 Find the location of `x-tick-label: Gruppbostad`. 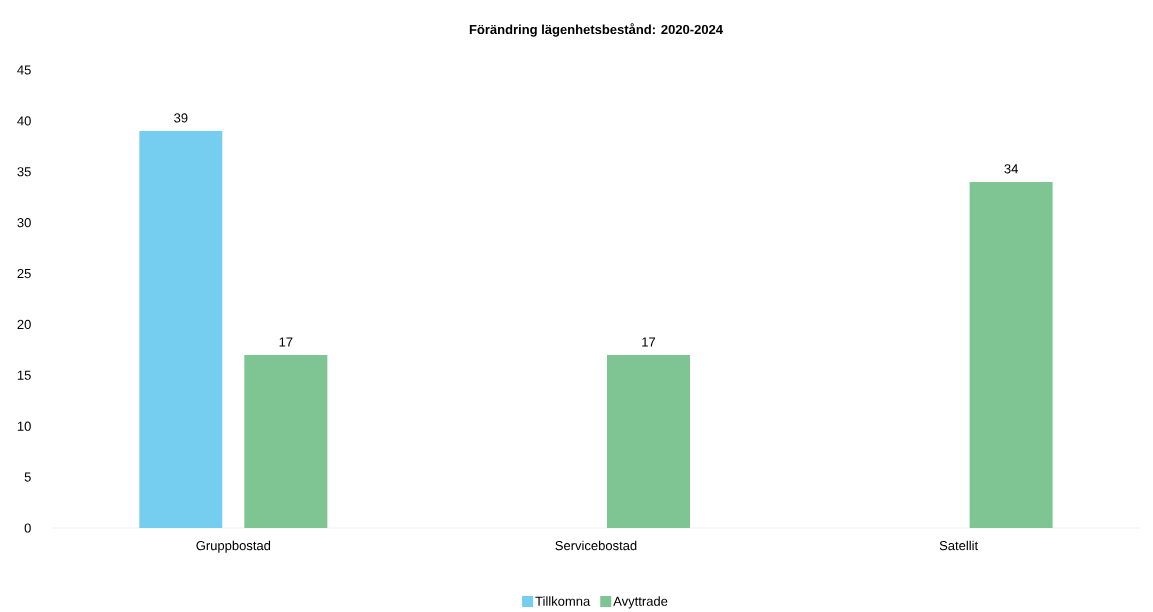

x-tick-label: Gruppbostad is located at coordinates (233, 546).